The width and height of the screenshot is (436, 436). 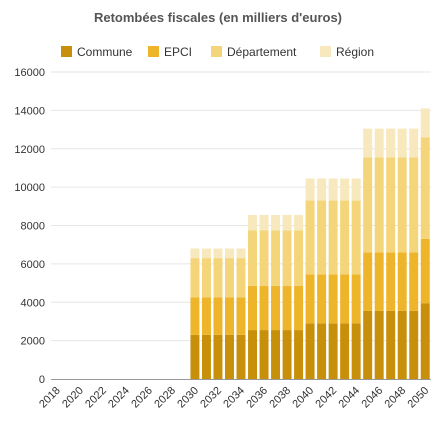 I want to click on x-tick-label-3: 2024, so click(x=119, y=398).